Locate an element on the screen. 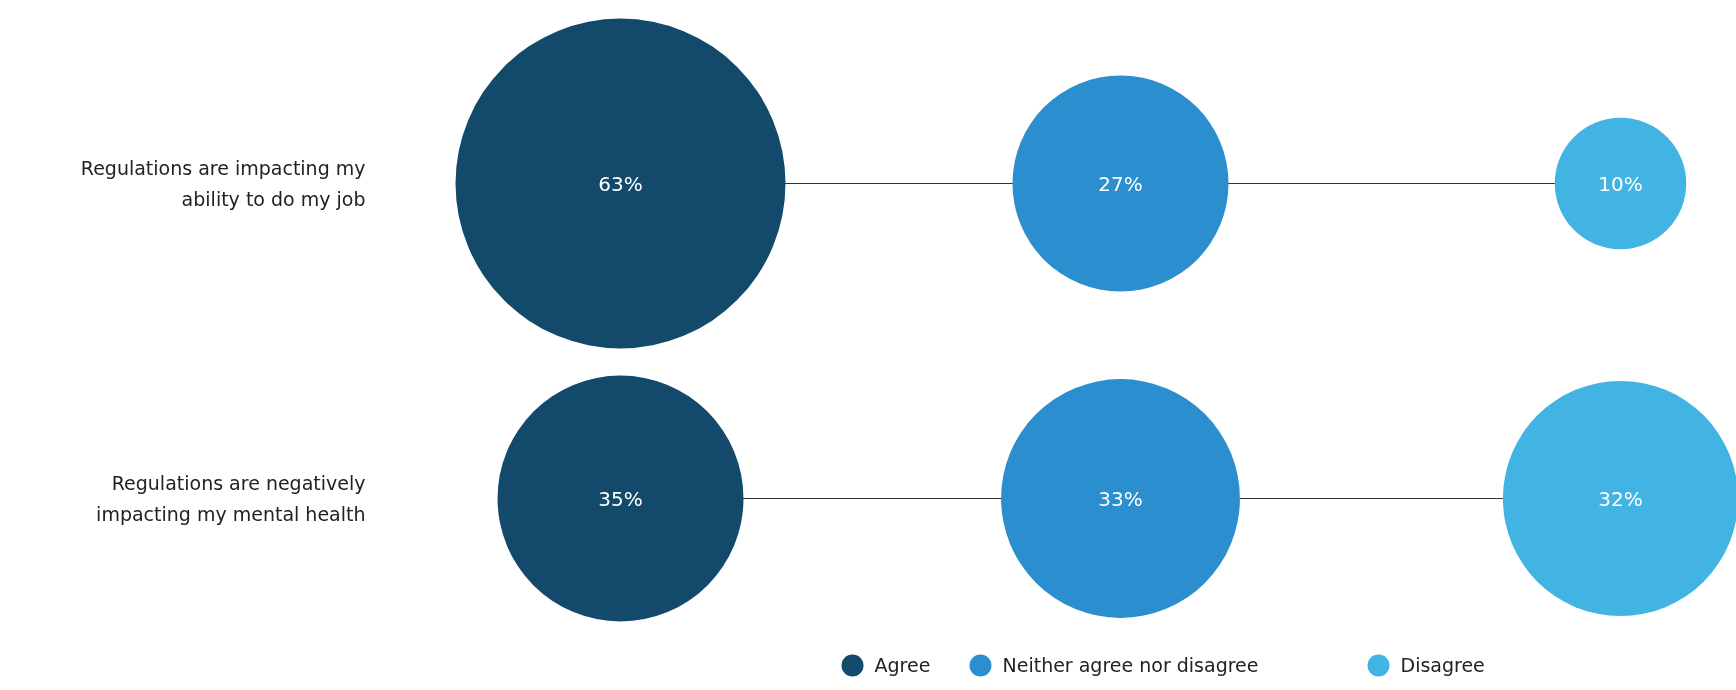  data-label: 33% is located at coordinates (1120, 498).